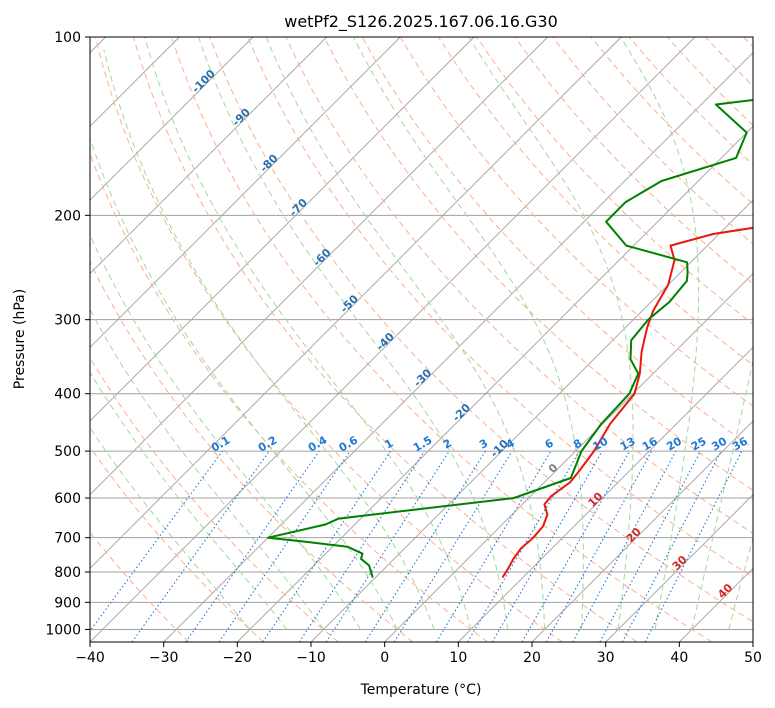  Describe the element at coordinates (164, 658) in the screenshot. I see `x-tick-label: −30` at that location.